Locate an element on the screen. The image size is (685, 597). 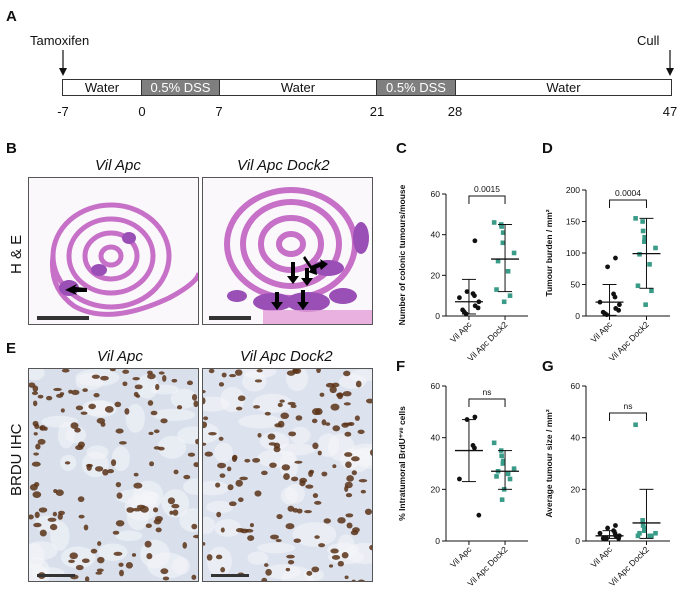
y-tick-label: 0 is located at coordinates (437, 316).